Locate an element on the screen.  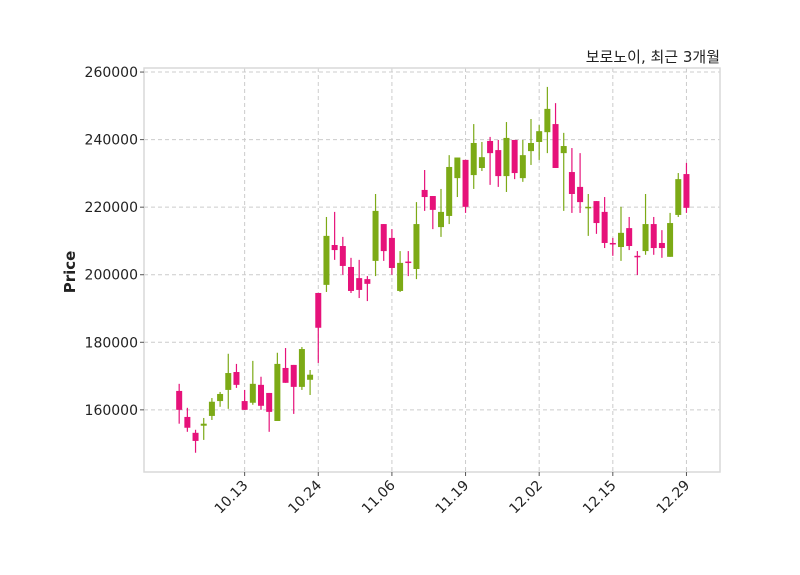
x-tick-label: 11.06 is located at coordinates (379, 497).